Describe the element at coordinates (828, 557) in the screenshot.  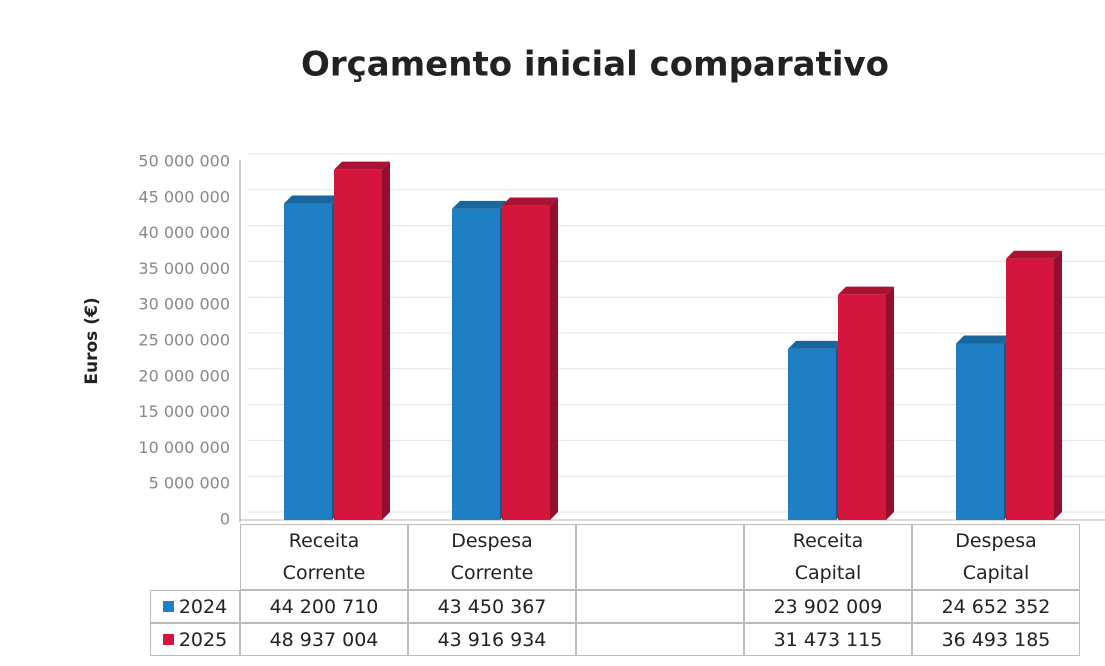
I see `category-label: Receita Capital` at that location.